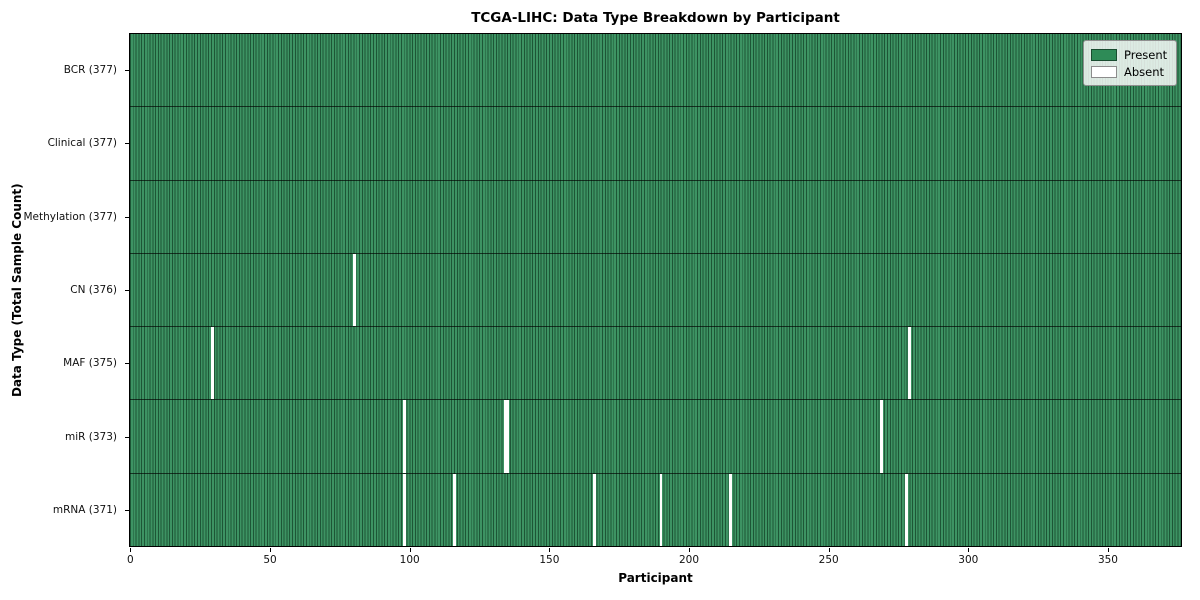  I want to click on x-tick-label: 150, so click(549, 560).